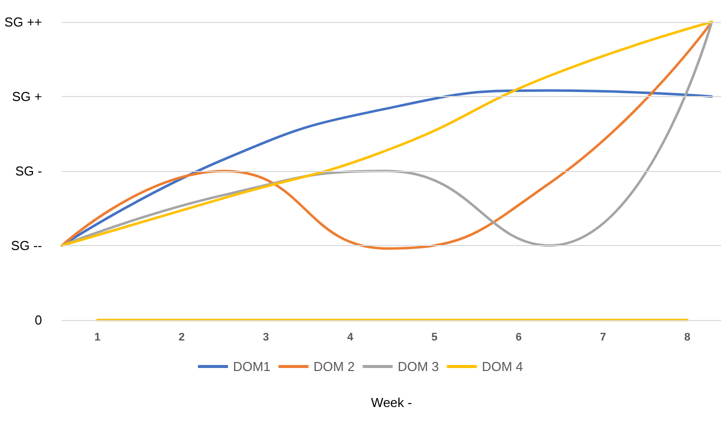  I want to click on x-tick-label: 7, so click(603, 338).